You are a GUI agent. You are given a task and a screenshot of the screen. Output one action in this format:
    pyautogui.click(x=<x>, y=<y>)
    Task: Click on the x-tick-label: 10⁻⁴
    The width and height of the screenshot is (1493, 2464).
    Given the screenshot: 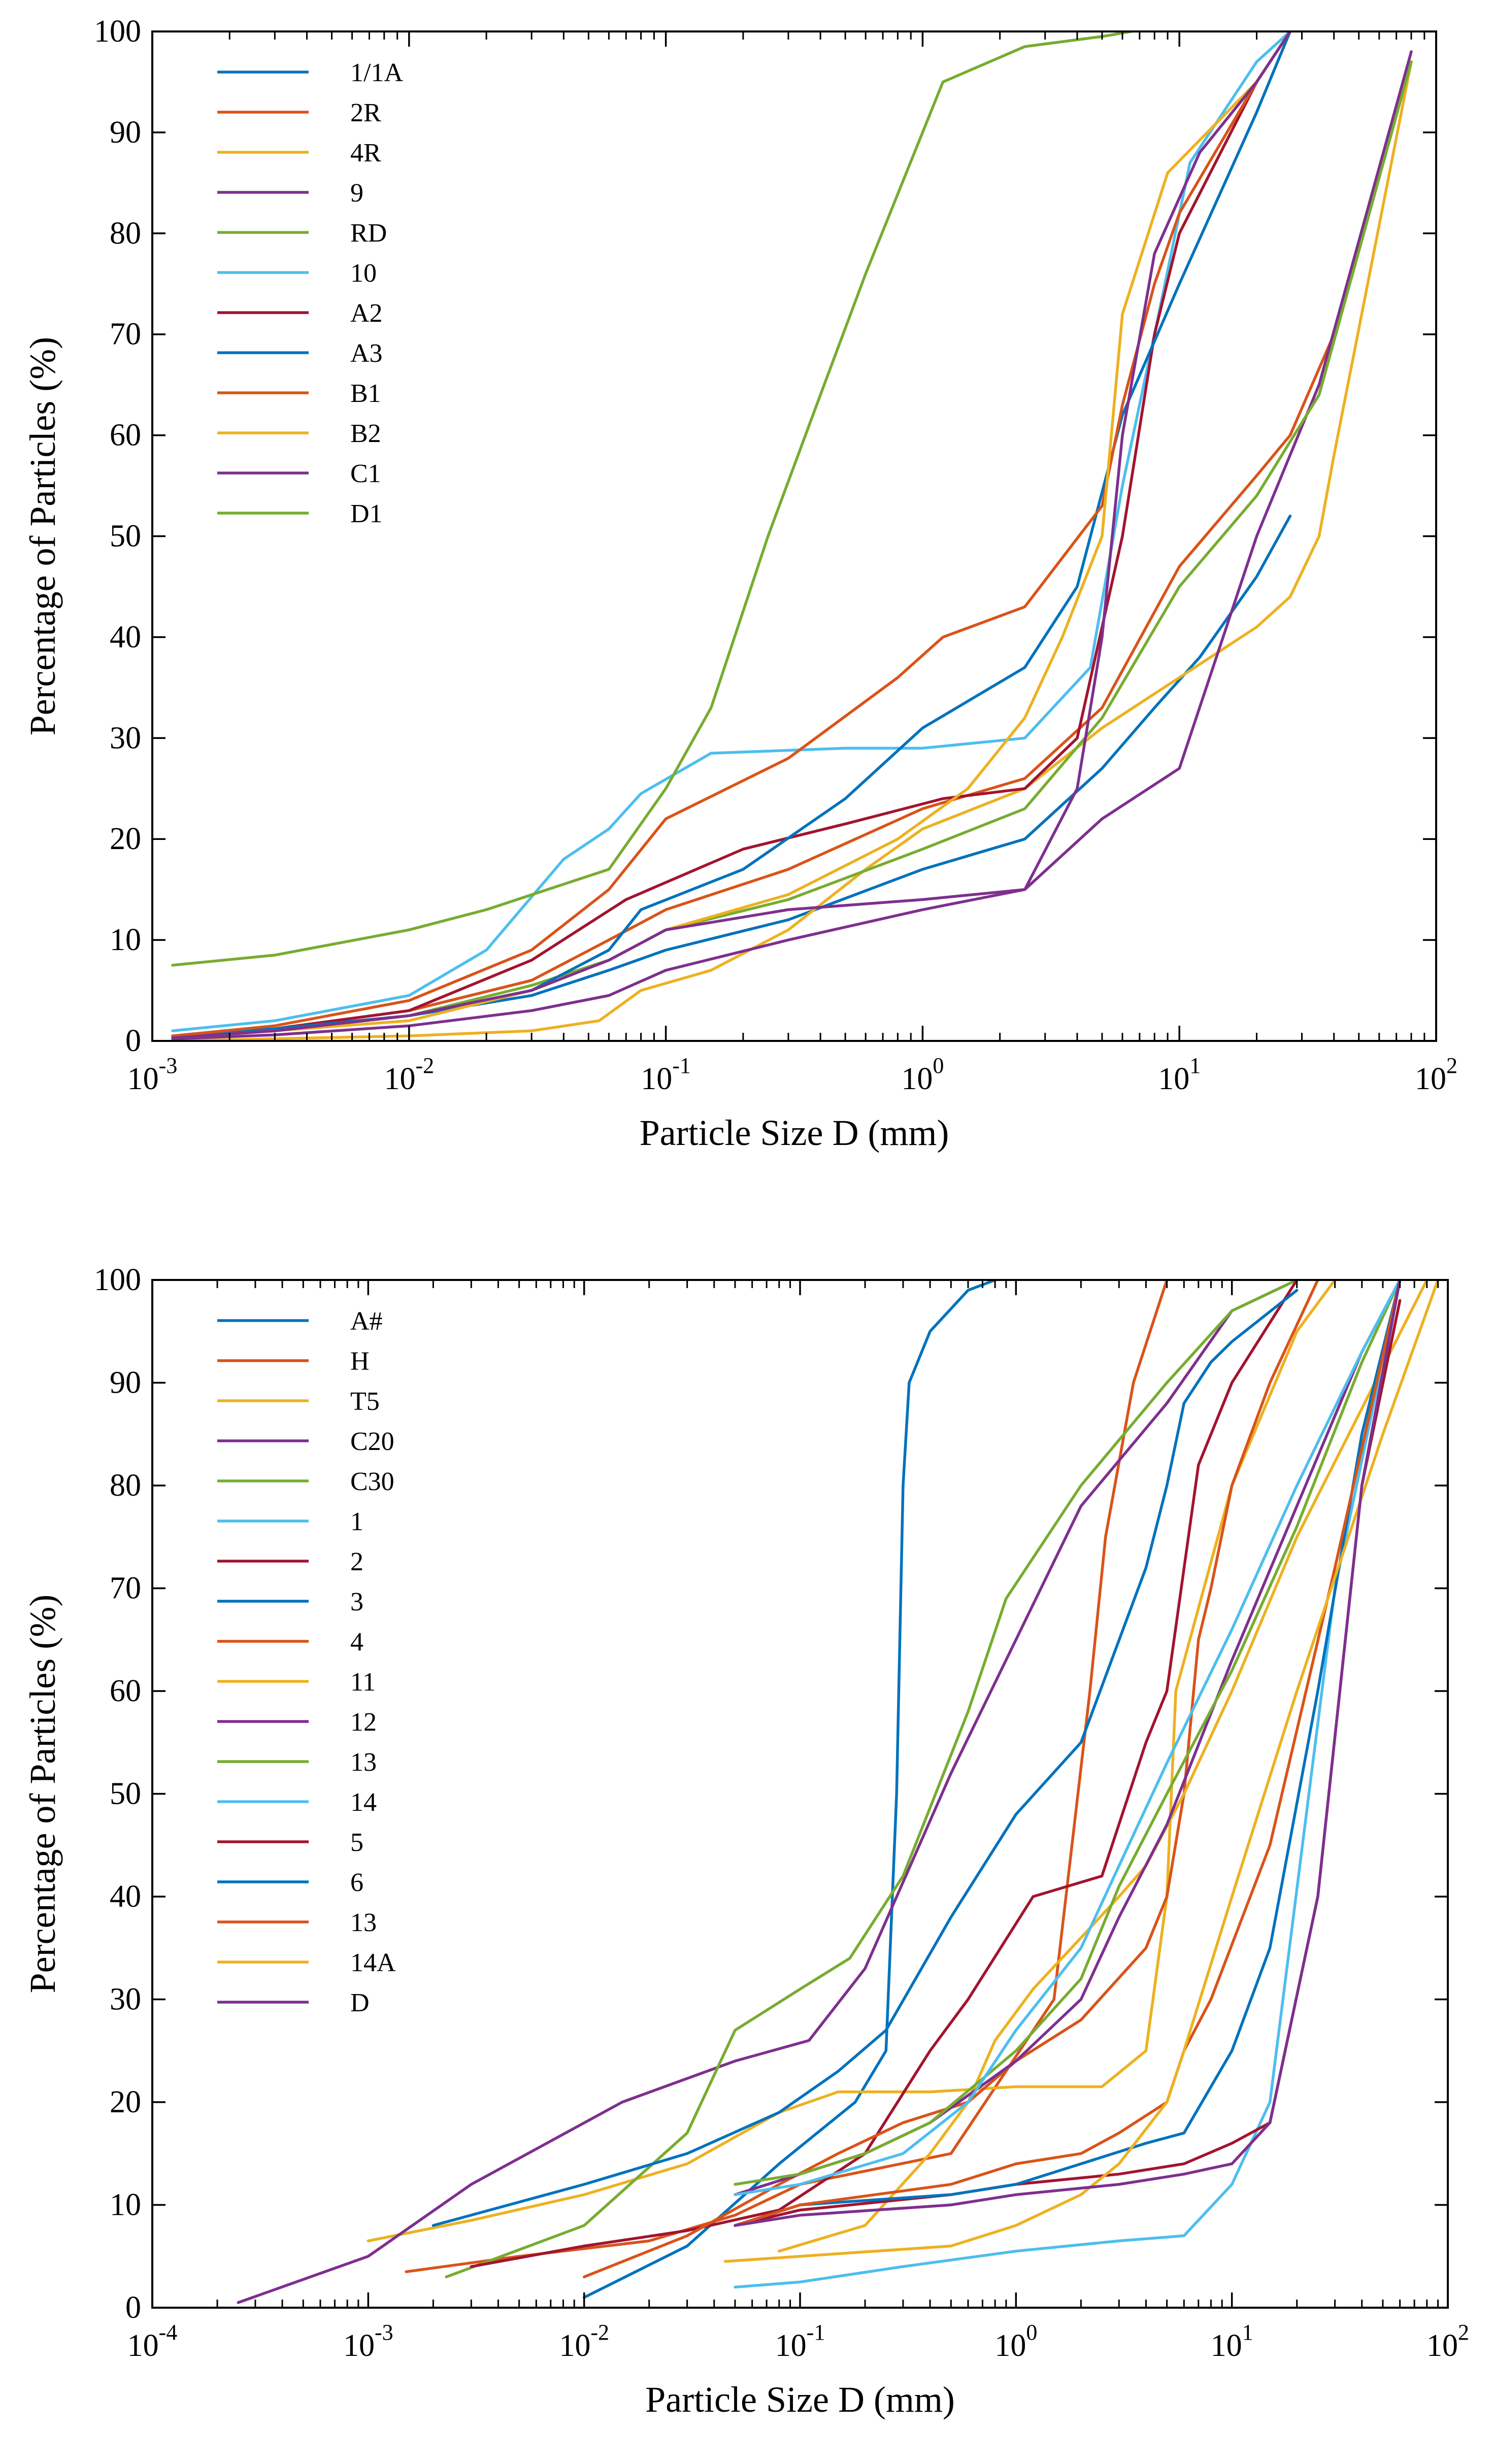 What is the action you would take?
    pyautogui.click(x=153, y=2341)
    